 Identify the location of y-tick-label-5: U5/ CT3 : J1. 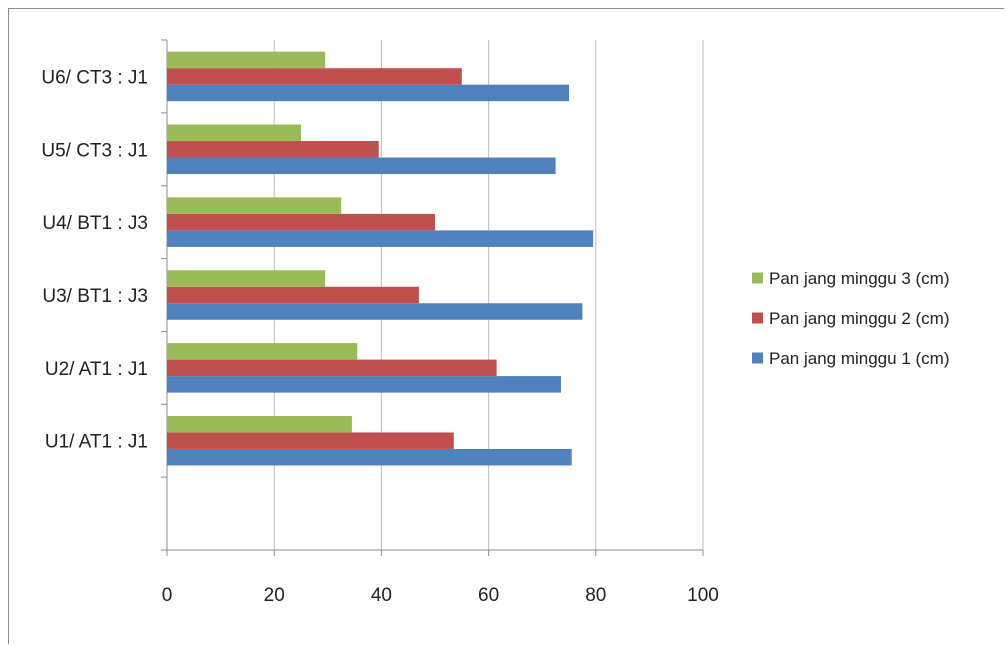
(94, 150).